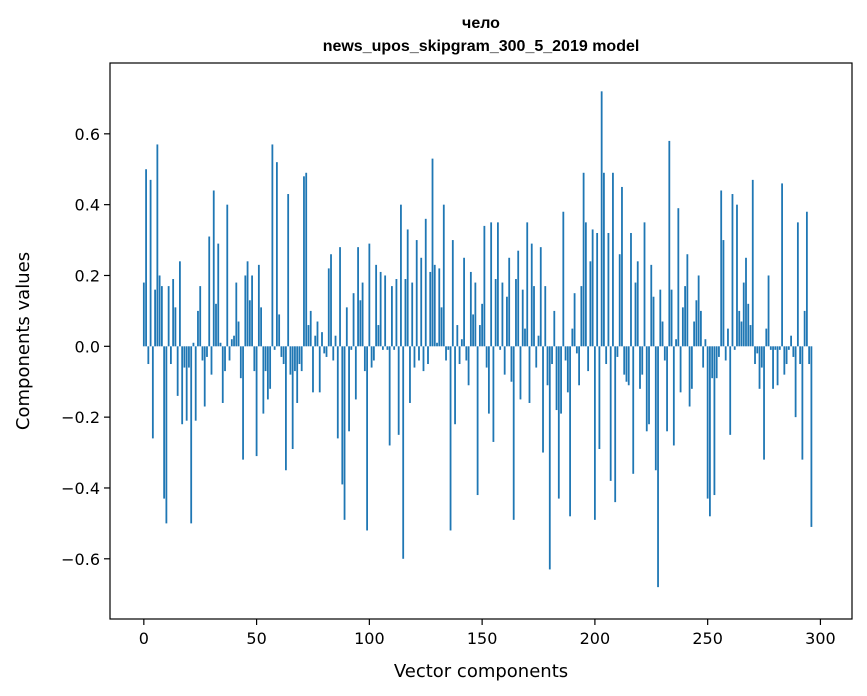  Describe the element at coordinates (23, 341) in the screenshot. I see `y-axis-label: Components values` at that location.